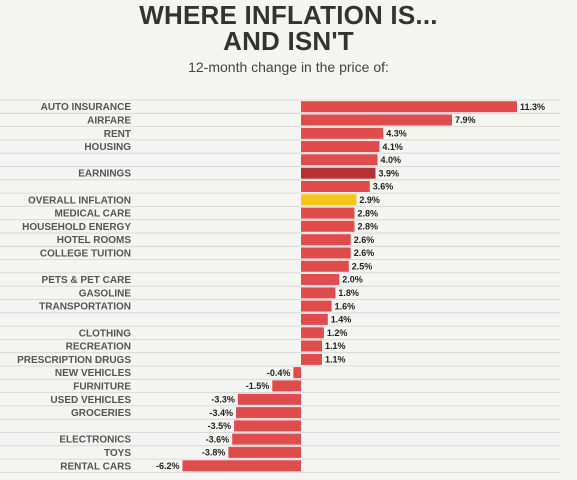  Describe the element at coordinates (337, 333) in the screenshot. I see `value-label: 1.2%` at that location.